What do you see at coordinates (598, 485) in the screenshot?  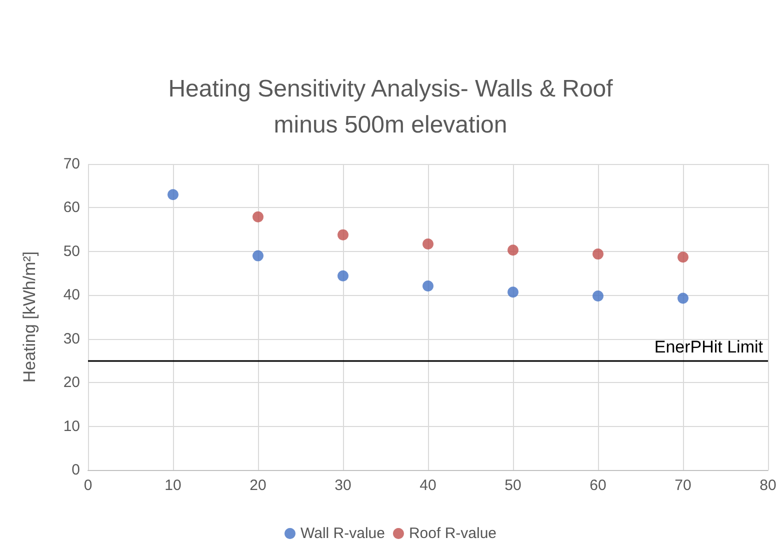 I see `x-tick-label: 60` at bounding box center [598, 485].